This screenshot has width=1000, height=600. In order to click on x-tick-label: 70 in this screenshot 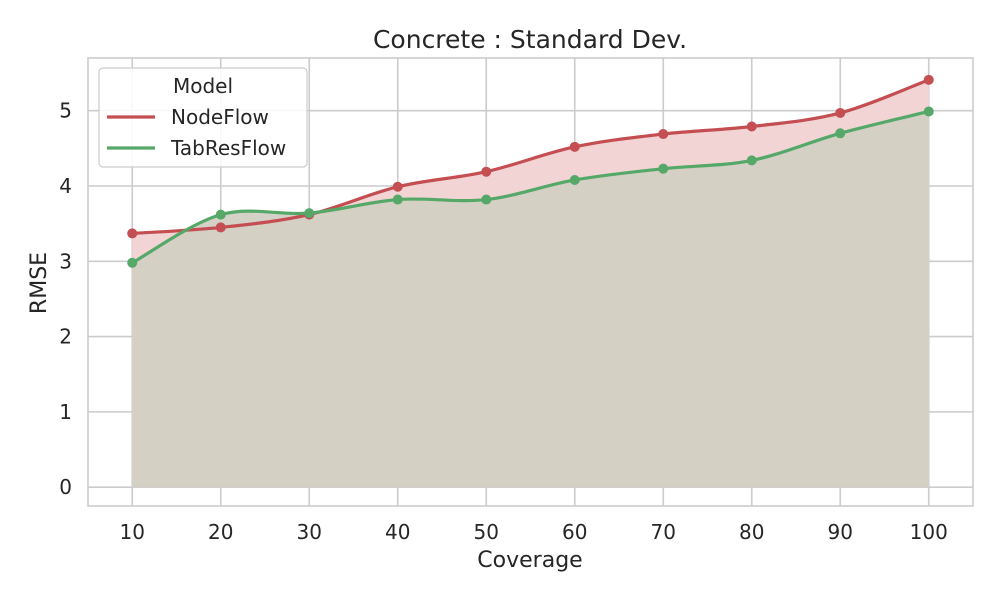, I will do `click(663, 532)`.